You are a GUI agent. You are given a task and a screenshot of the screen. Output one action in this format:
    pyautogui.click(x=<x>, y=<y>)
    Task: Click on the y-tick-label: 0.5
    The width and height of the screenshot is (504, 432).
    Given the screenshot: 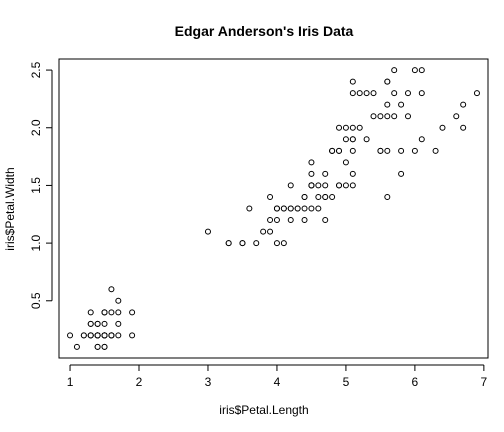 What is the action you would take?
    pyautogui.click(x=36, y=300)
    